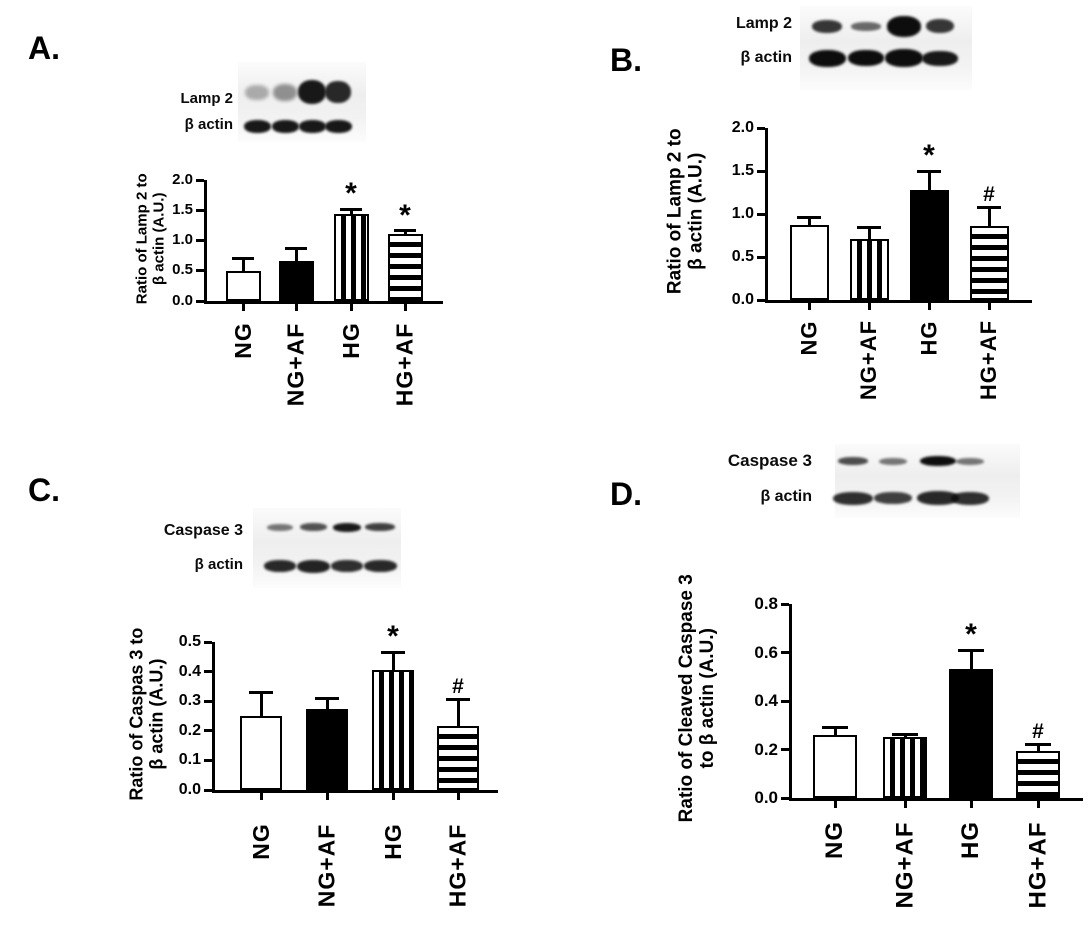 Image resolution: width=1092 pixels, height=941 pixels. What do you see at coordinates (44, 48) in the screenshot?
I see `panel-letter-a: A.` at bounding box center [44, 48].